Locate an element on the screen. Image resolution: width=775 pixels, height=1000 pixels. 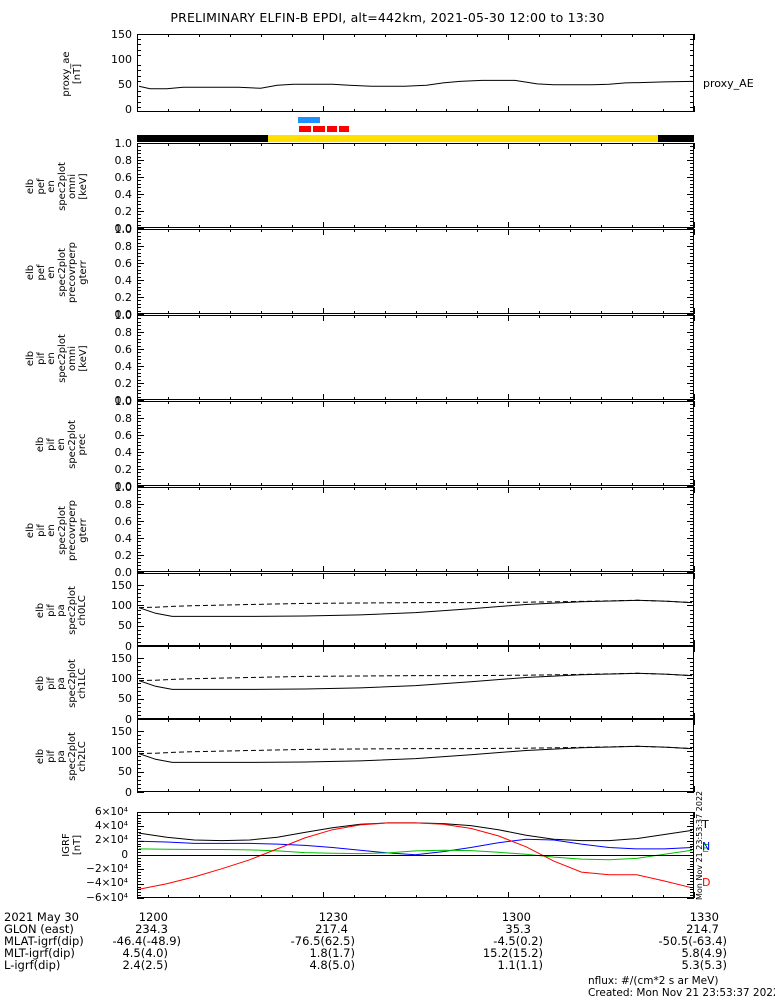
panel-proxy-ae-ylabel: proxy_ae [nT] is located at coordinates (72, 74).